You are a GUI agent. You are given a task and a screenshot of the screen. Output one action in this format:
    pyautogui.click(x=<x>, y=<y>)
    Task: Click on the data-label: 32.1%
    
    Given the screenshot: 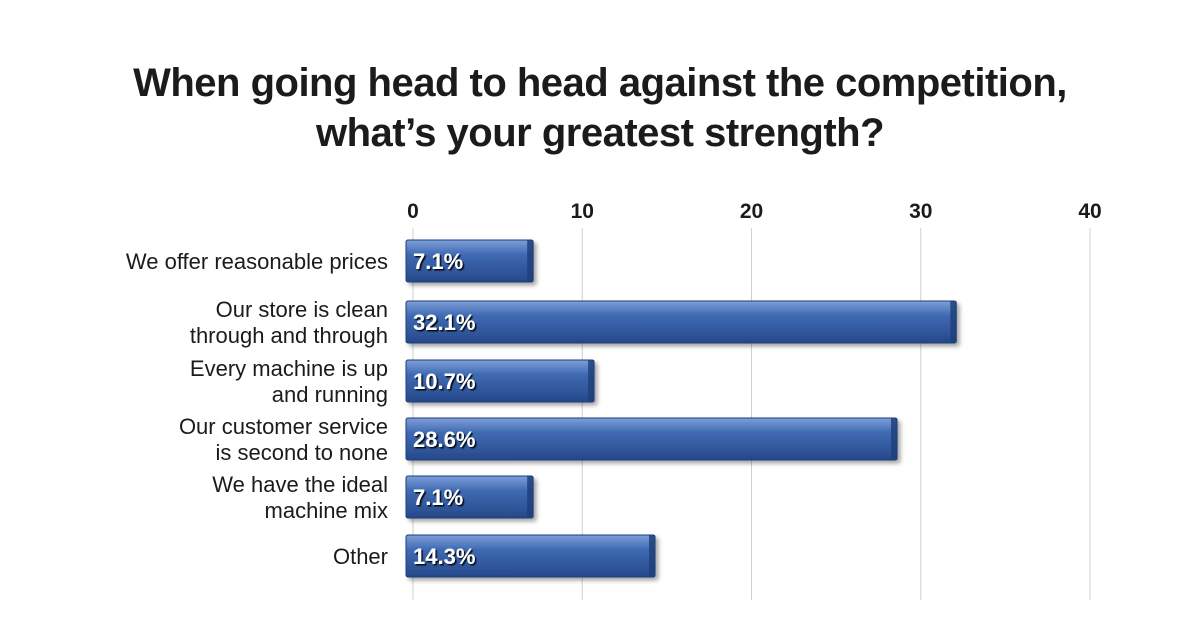 What is the action you would take?
    pyautogui.click(x=444, y=322)
    